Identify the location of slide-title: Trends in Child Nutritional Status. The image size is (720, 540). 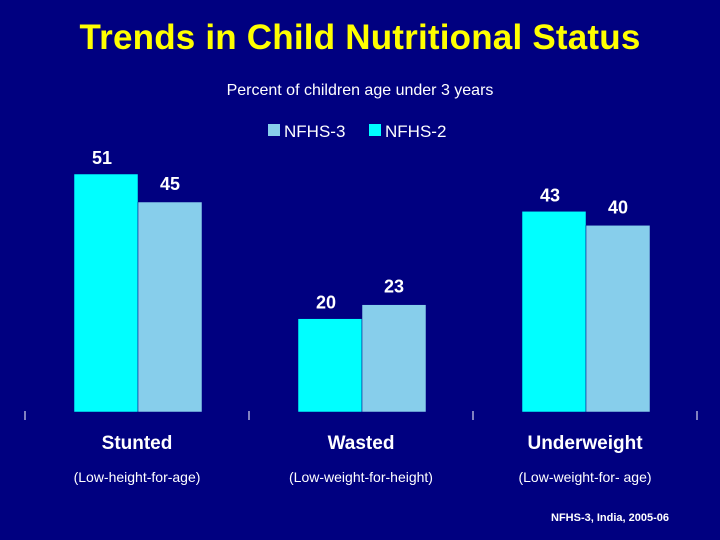
(360, 37).